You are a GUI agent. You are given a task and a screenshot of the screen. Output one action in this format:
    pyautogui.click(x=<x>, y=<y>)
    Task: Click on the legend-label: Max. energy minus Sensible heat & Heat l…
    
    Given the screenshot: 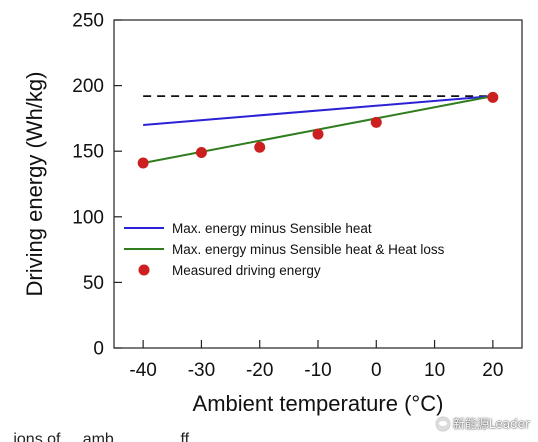 What is the action you would take?
    pyautogui.click(x=308, y=249)
    